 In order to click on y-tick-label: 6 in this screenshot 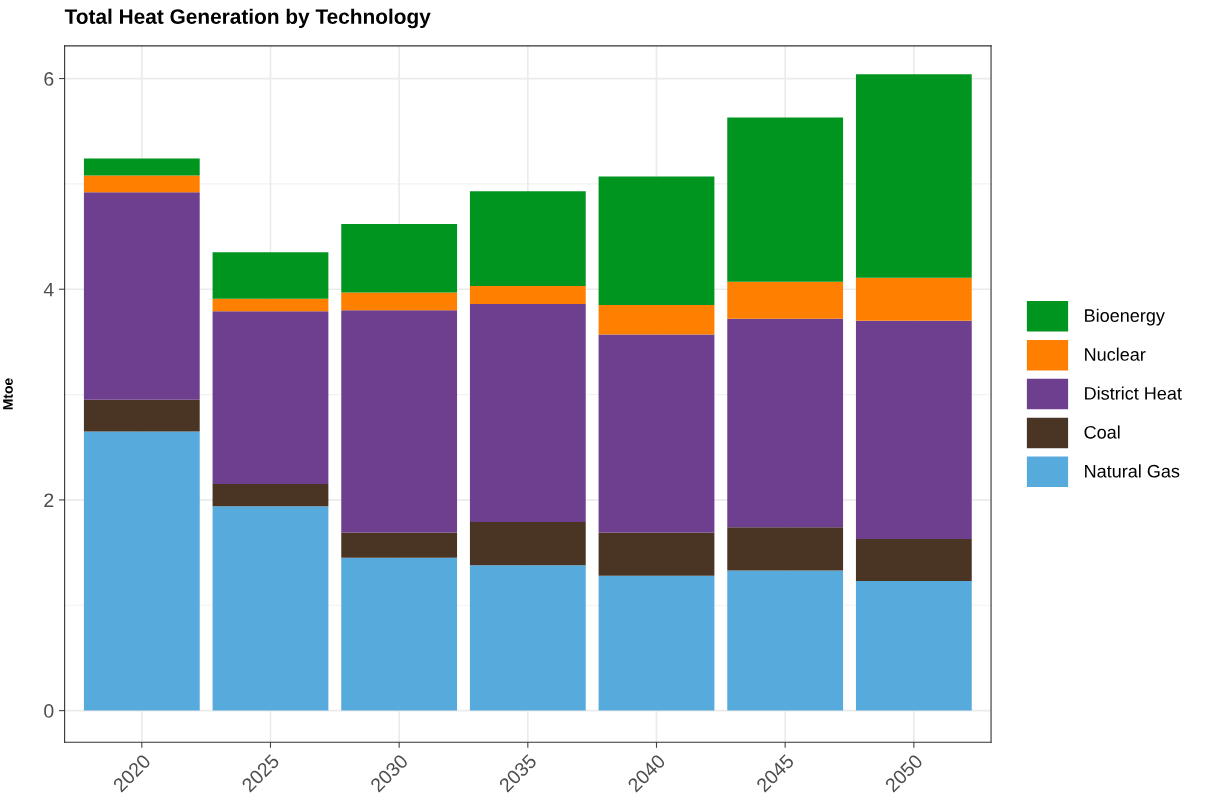, I will do `click(49, 79)`.